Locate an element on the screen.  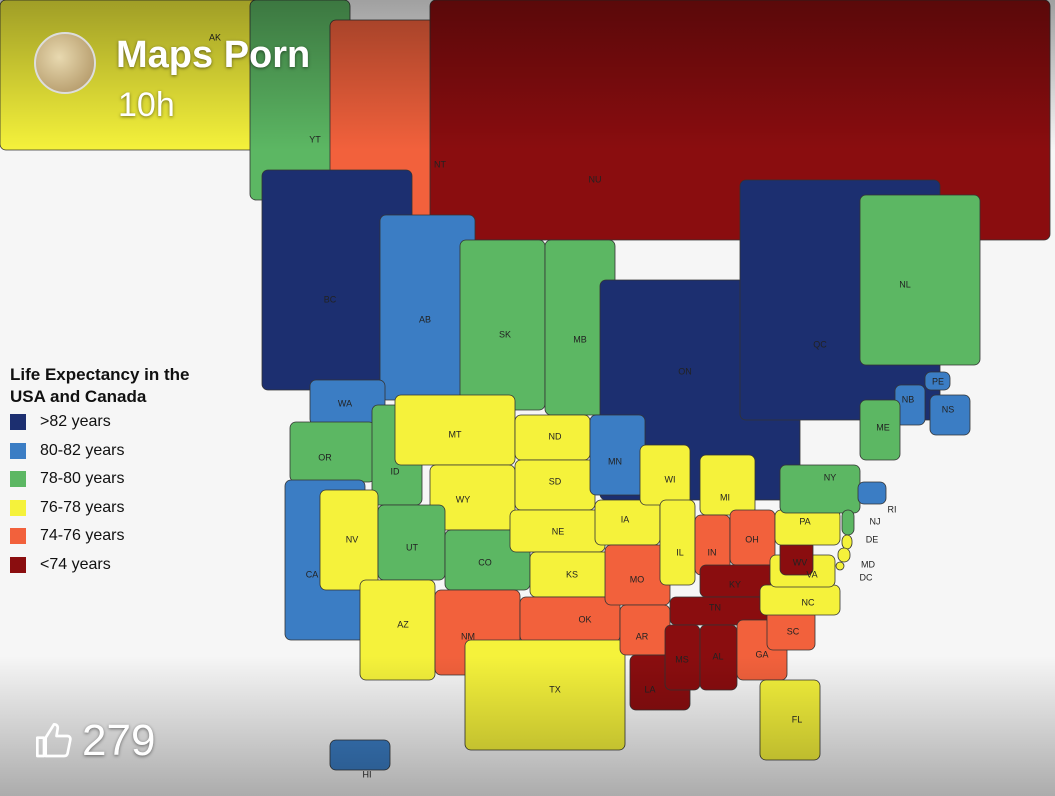
region-label: CA is located at coordinates (312, 574).